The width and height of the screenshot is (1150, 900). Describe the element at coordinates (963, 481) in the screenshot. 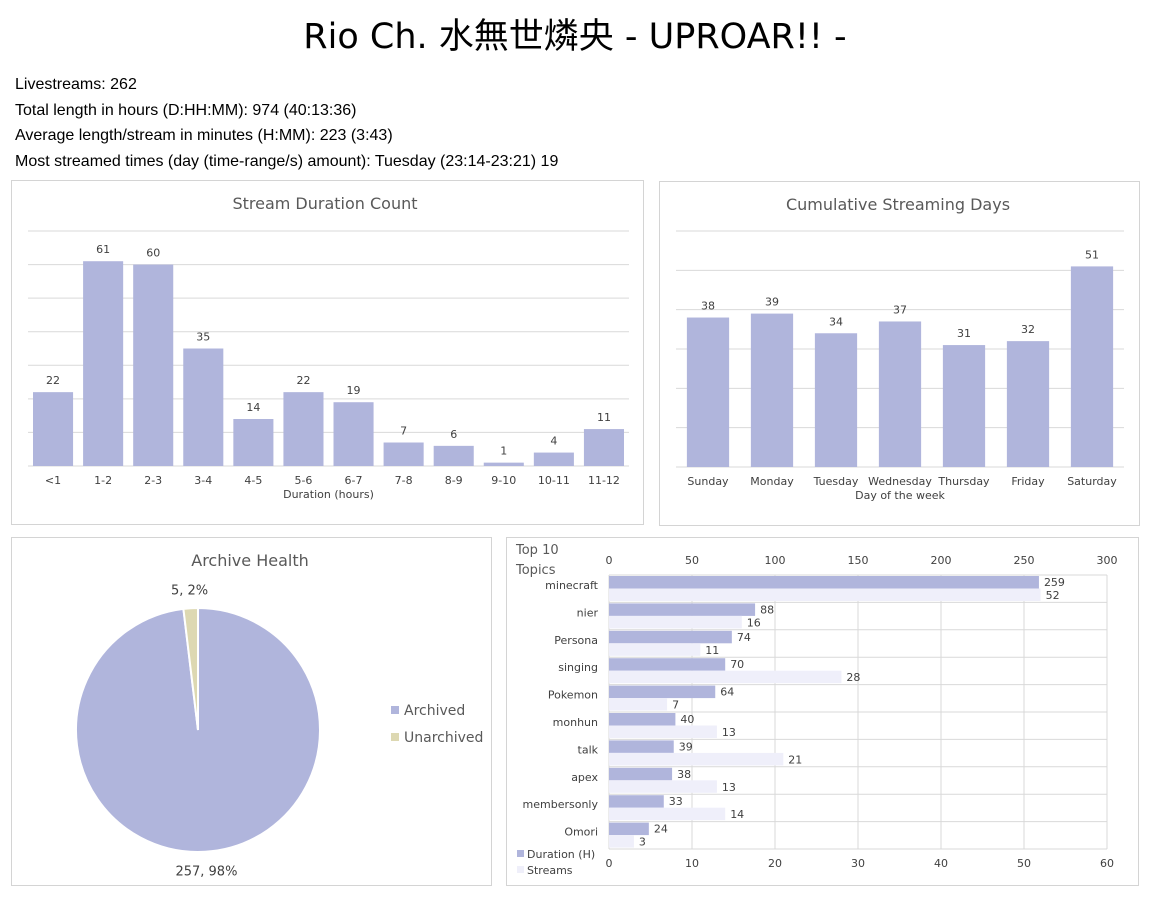

I see `x-tick-label: Thursday` at that location.